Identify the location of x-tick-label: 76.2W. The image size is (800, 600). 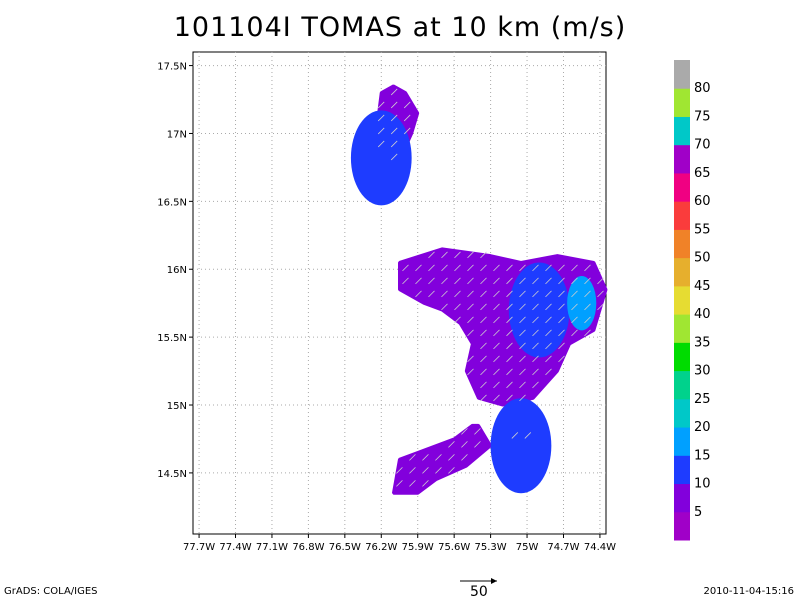
(381, 547).